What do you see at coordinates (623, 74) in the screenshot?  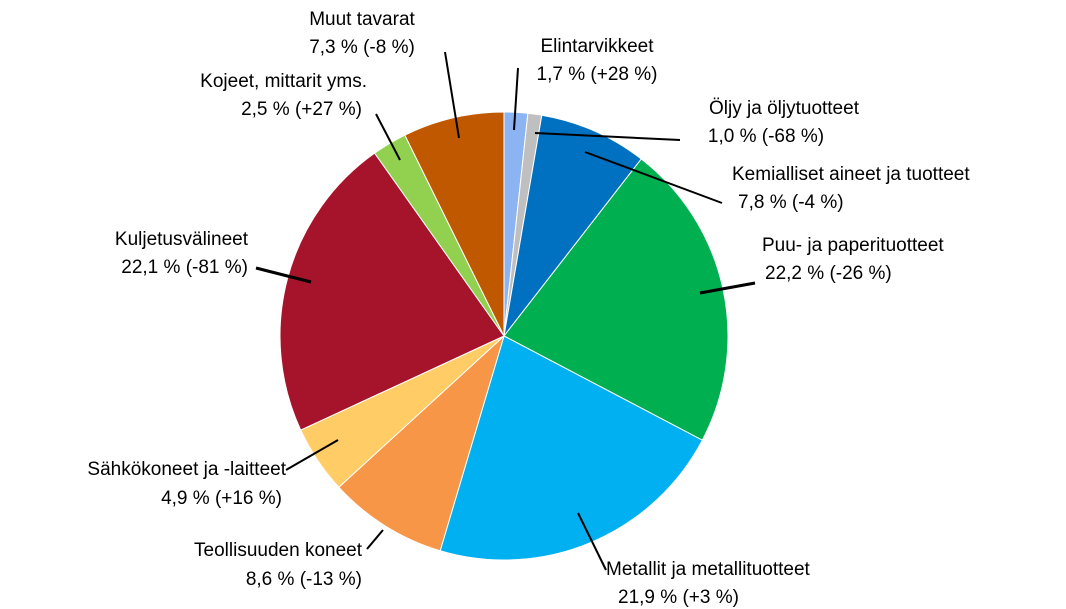 I see `slice-change: (+28 %)` at bounding box center [623, 74].